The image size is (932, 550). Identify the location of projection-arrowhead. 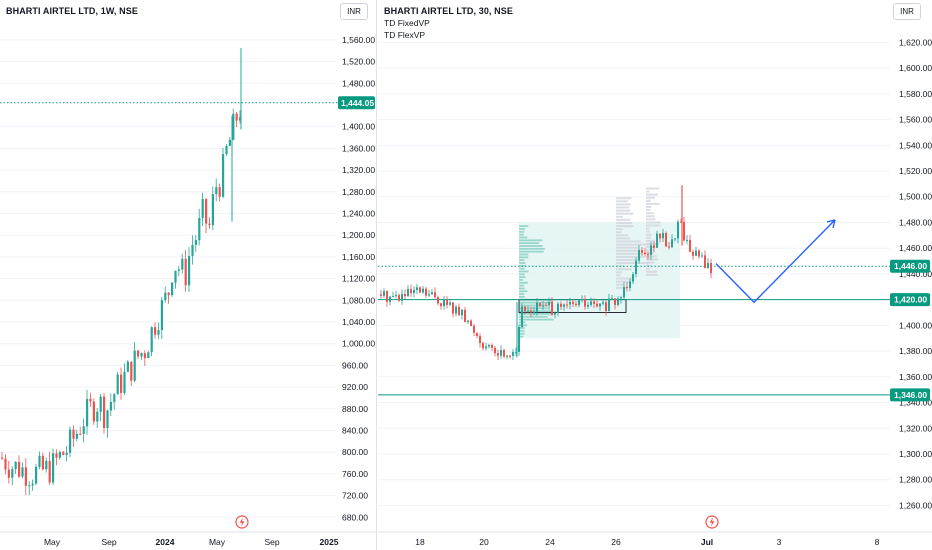
(831, 224).